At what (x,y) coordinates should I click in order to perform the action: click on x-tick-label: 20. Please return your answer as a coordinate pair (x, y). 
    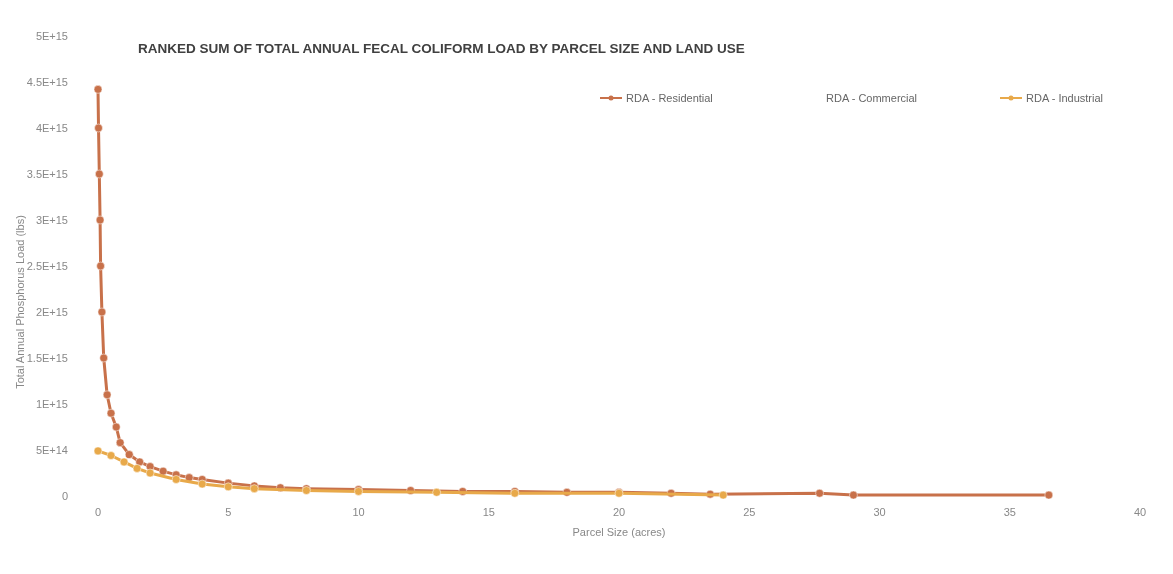
    Looking at the image, I should click on (619, 512).